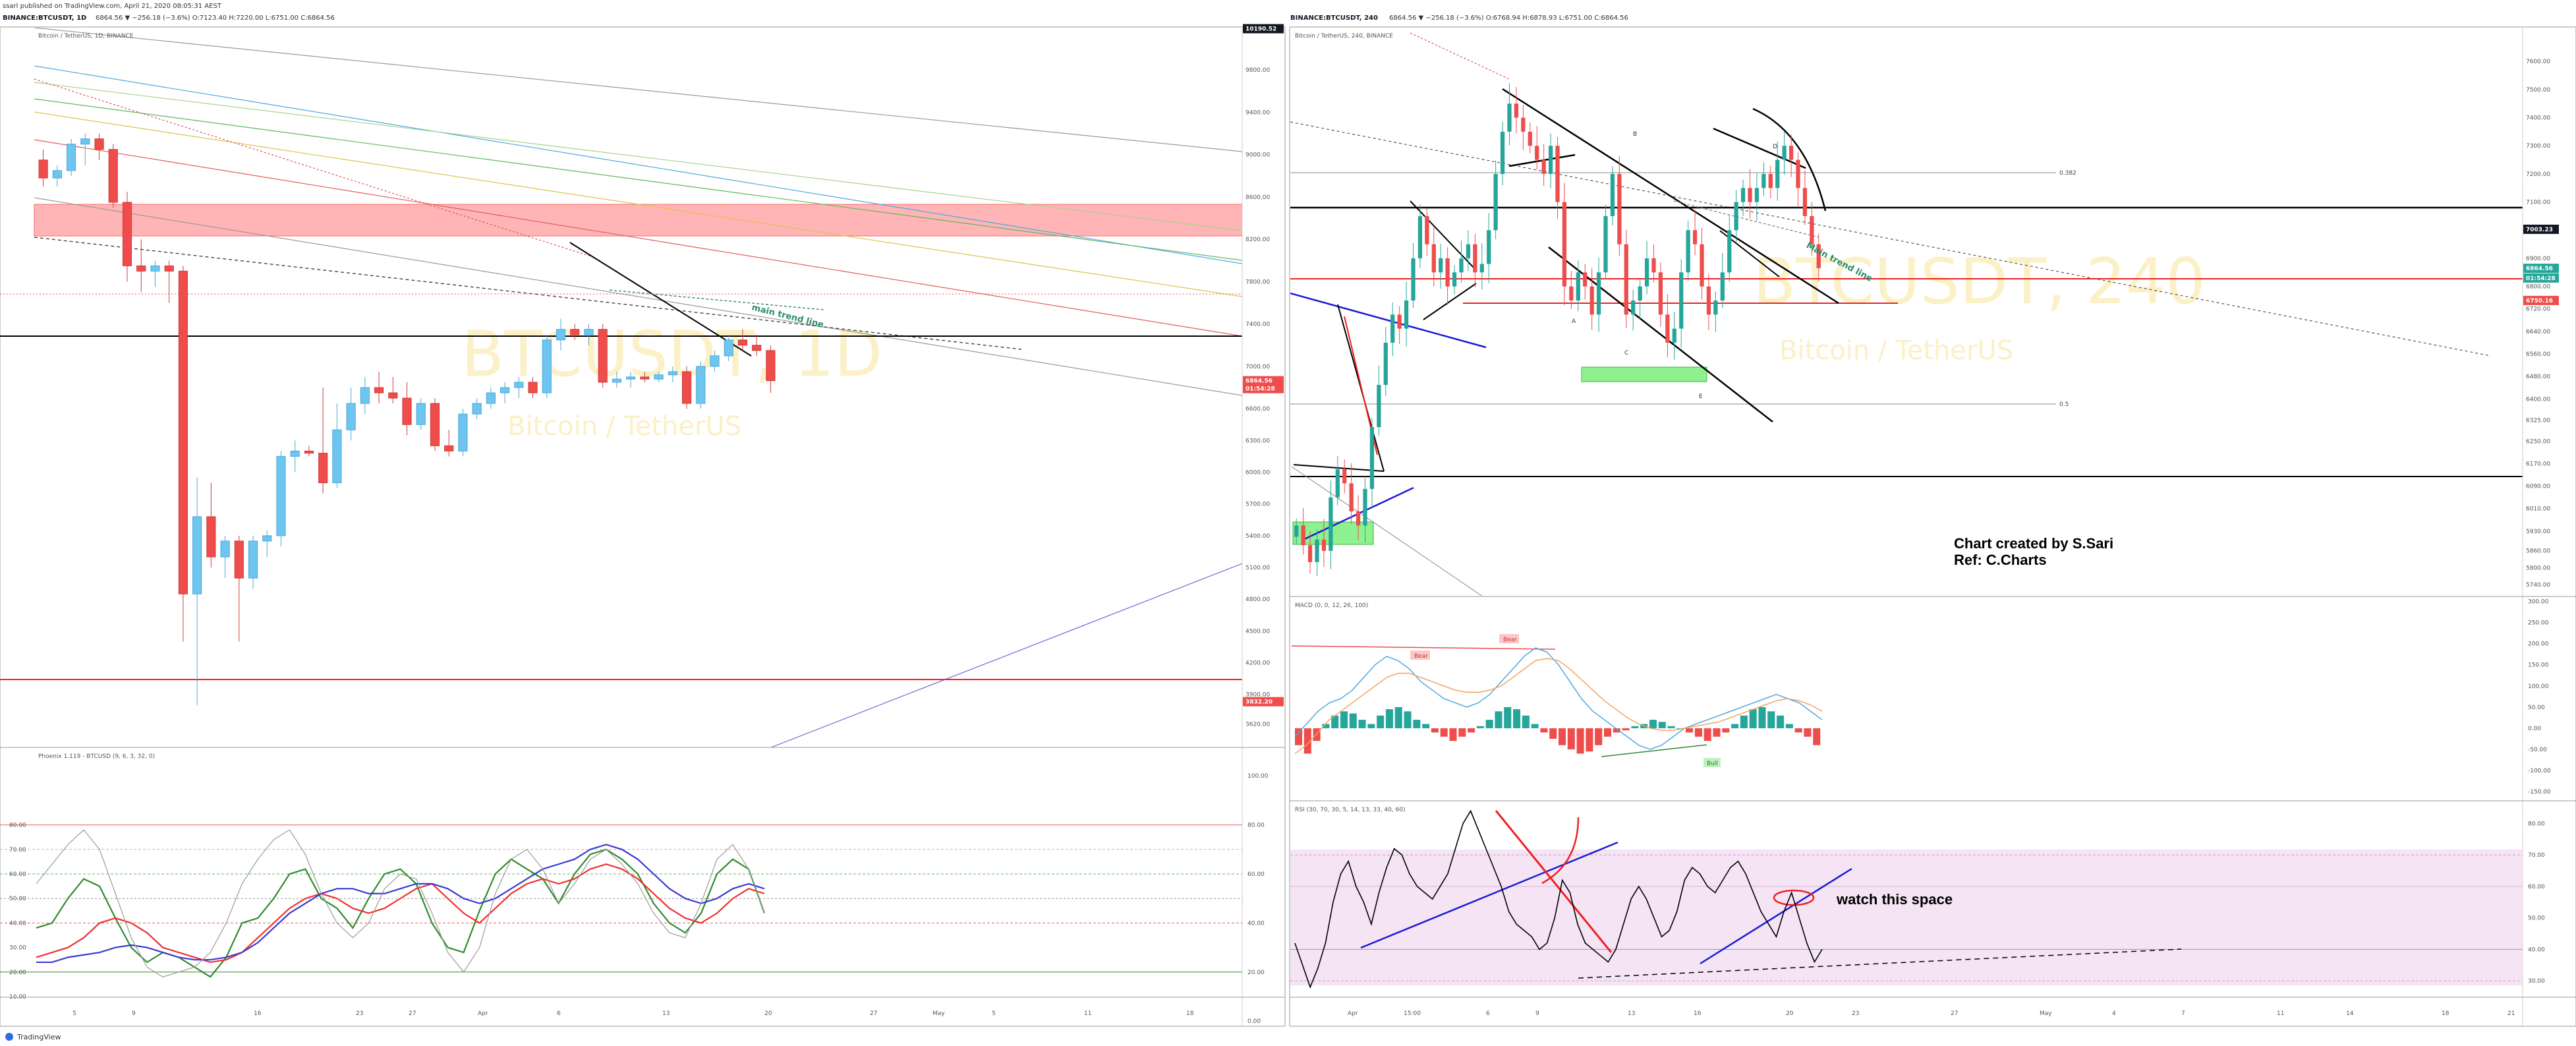 Image resolution: width=2576 pixels, height=1046 pixels. What do you see at coordinates (2538, 287) in the screenshot?
I see `y-tick: 6800.00` at bounding box center [2538, 287].